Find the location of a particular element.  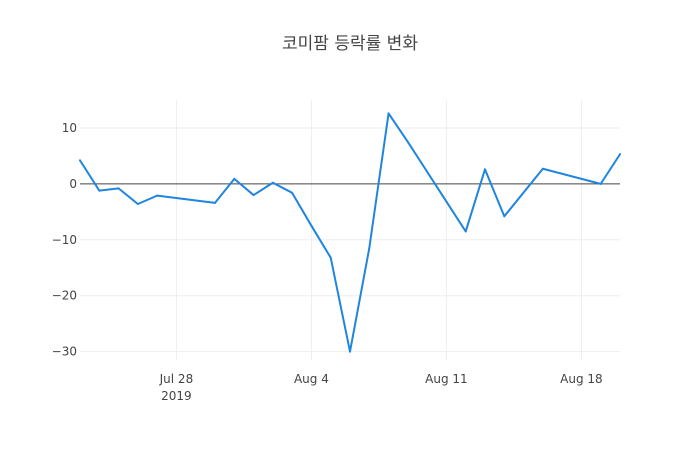

y-tick-label: −20 is located at coordinates (64, 296).